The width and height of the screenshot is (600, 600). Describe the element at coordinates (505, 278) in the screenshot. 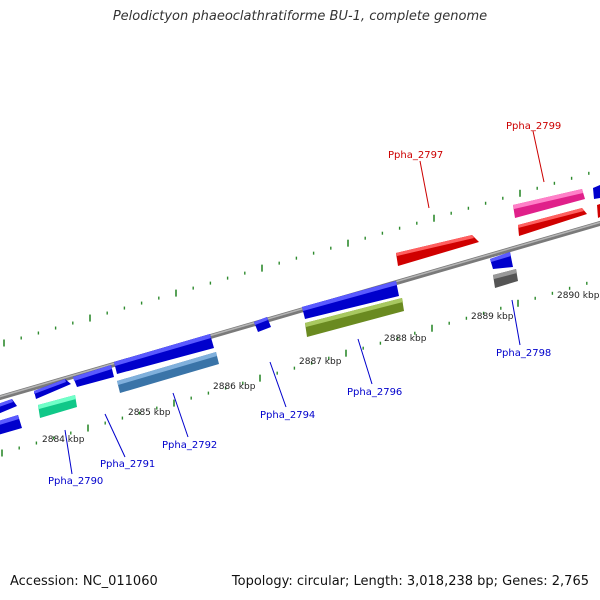

I see `feature-gray` at that location.